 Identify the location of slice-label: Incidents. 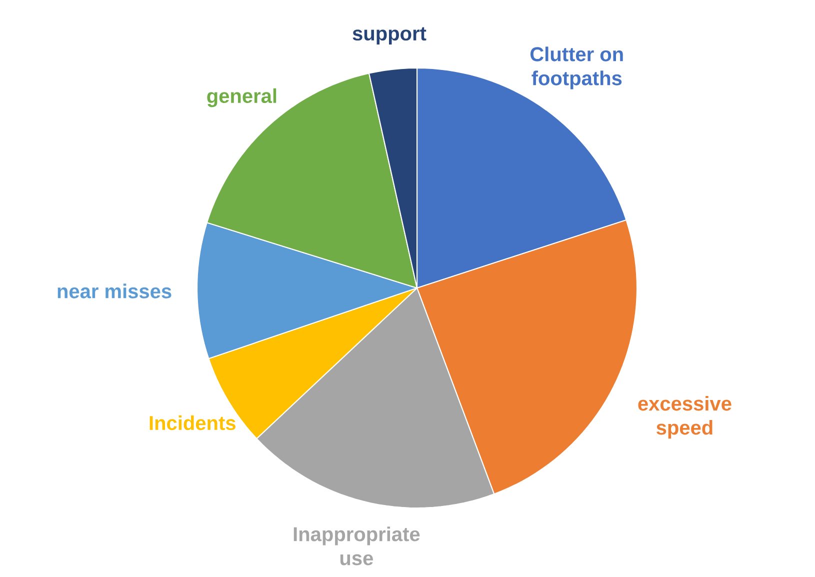
(193, 422).